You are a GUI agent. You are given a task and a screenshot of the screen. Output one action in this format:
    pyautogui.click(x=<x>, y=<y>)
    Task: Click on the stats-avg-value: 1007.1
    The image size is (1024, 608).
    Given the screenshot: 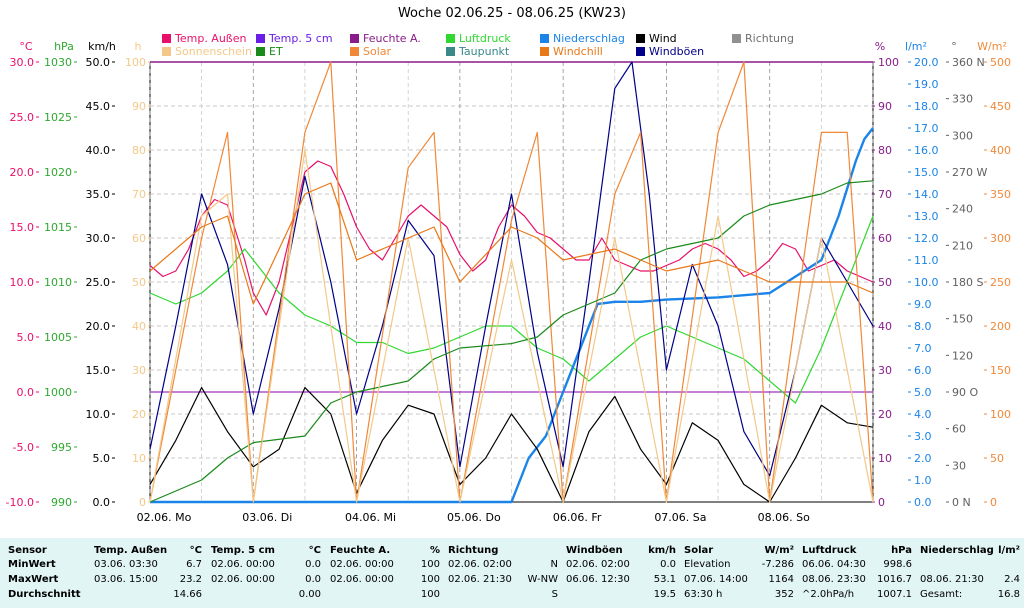 What is the action you would take?
    pyautogui.click(x=894, y=594)
    